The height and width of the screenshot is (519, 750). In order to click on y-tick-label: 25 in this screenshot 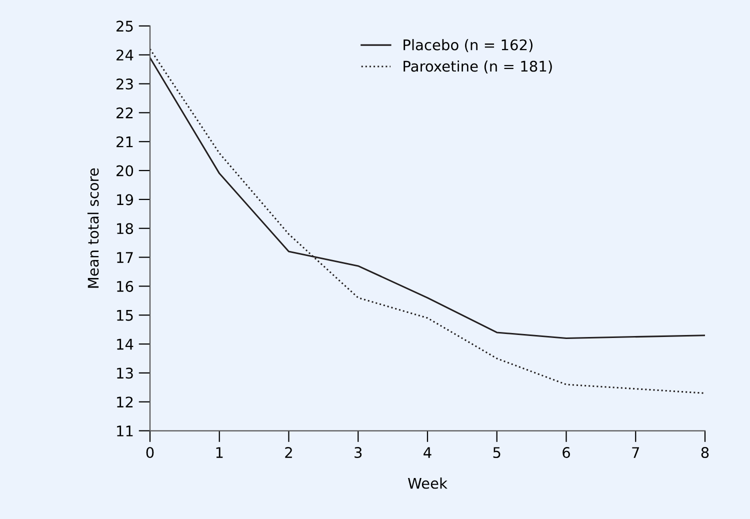, I will do `click(124, 26)`.